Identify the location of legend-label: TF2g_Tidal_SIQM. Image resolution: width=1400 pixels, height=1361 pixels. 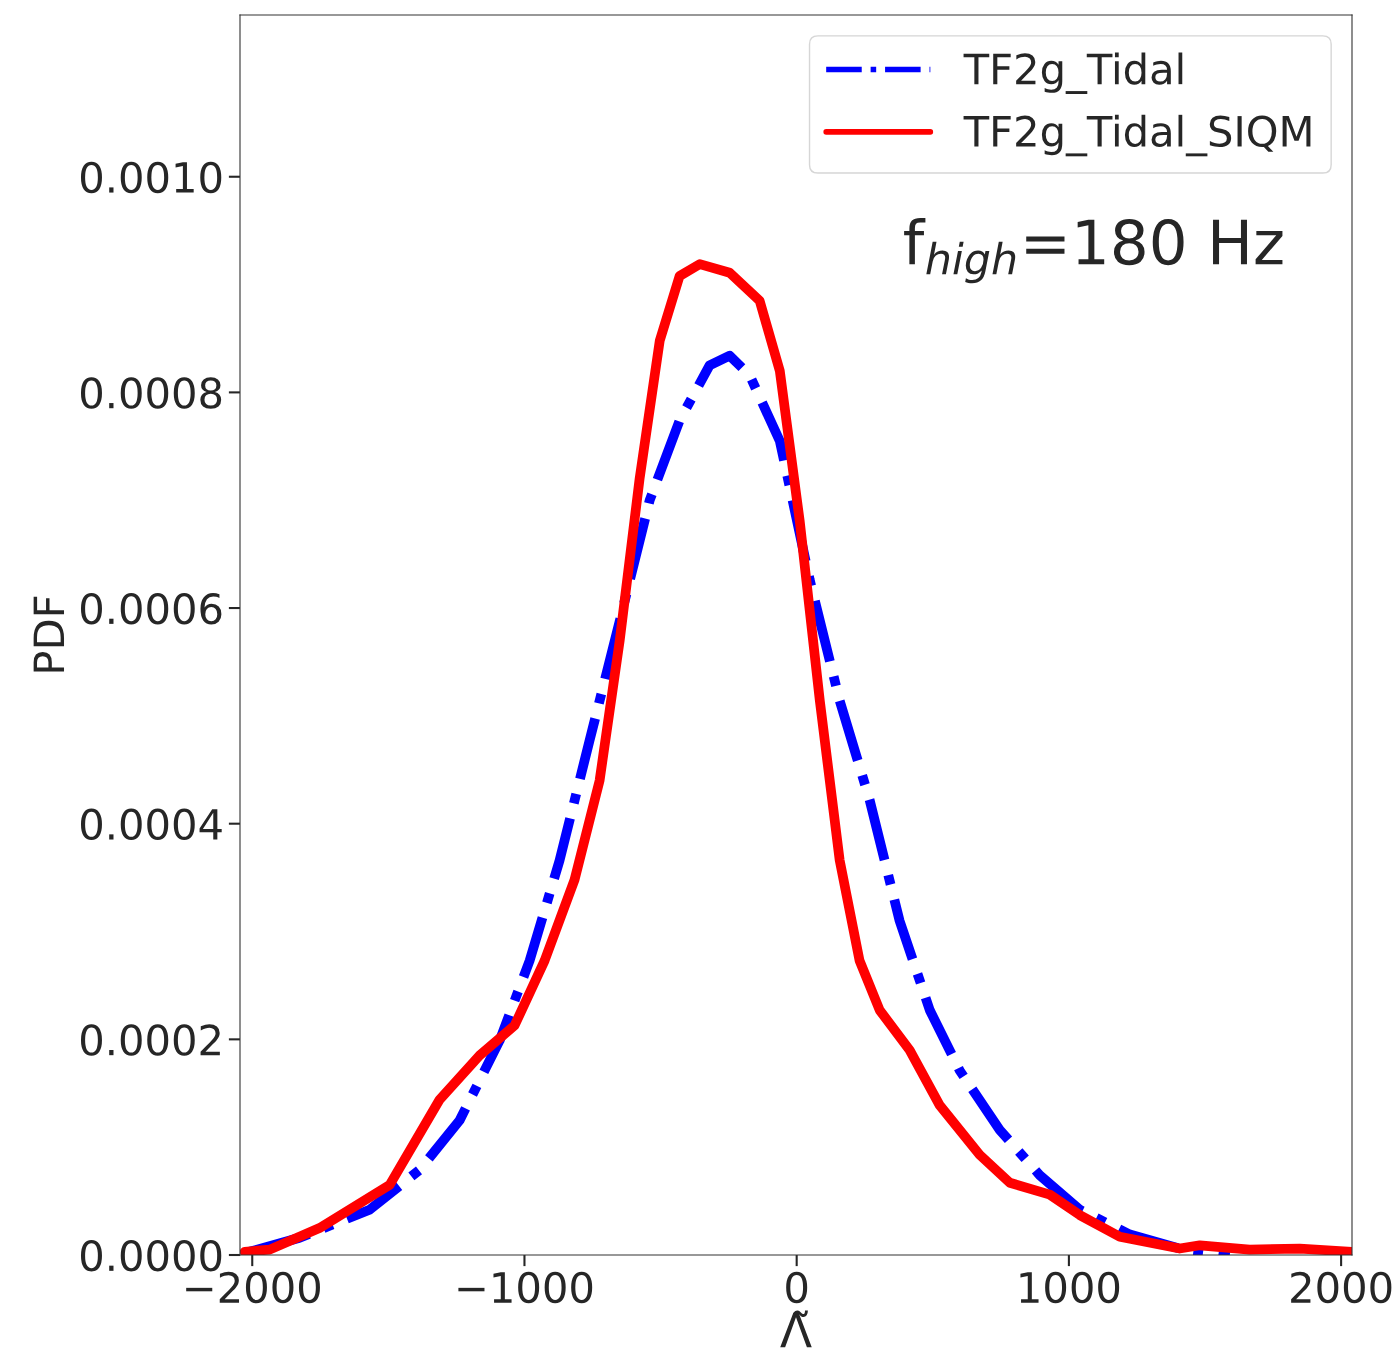
(1137, 135).